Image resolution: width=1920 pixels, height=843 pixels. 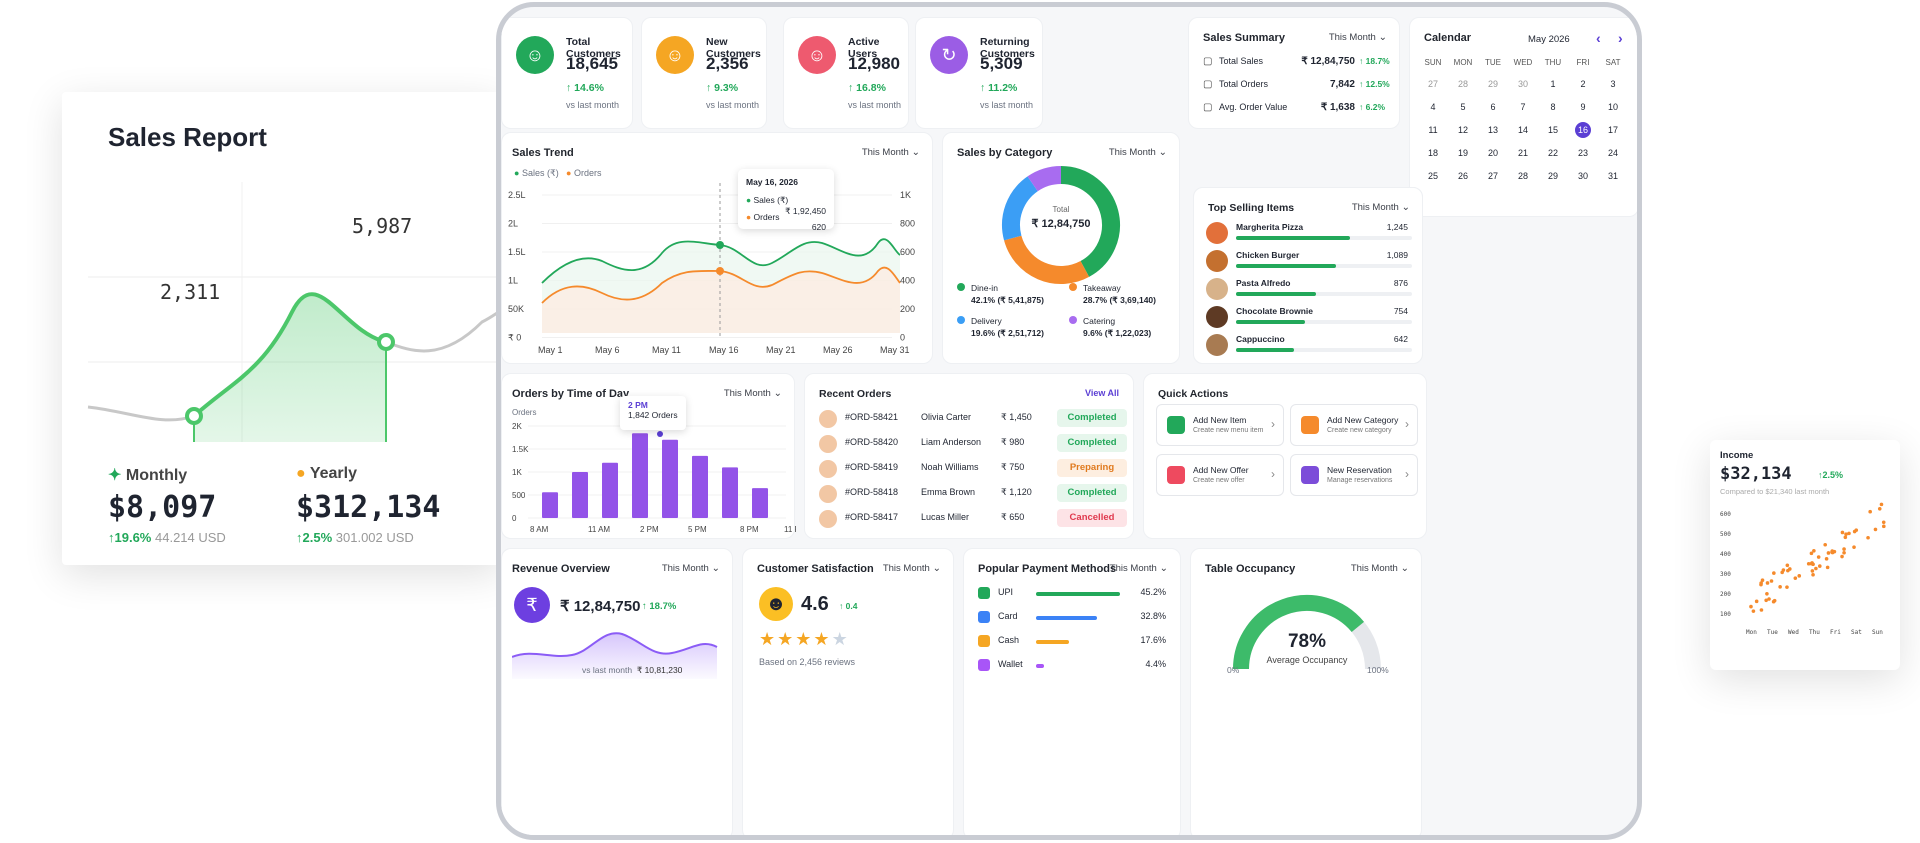 I want to click on calendar-day: 15, so click(x=1552, y=130).